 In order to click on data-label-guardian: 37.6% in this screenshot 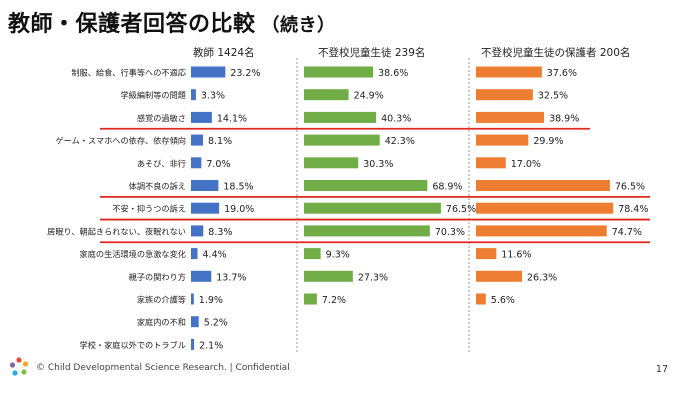, I will do `click(562, 73)`.